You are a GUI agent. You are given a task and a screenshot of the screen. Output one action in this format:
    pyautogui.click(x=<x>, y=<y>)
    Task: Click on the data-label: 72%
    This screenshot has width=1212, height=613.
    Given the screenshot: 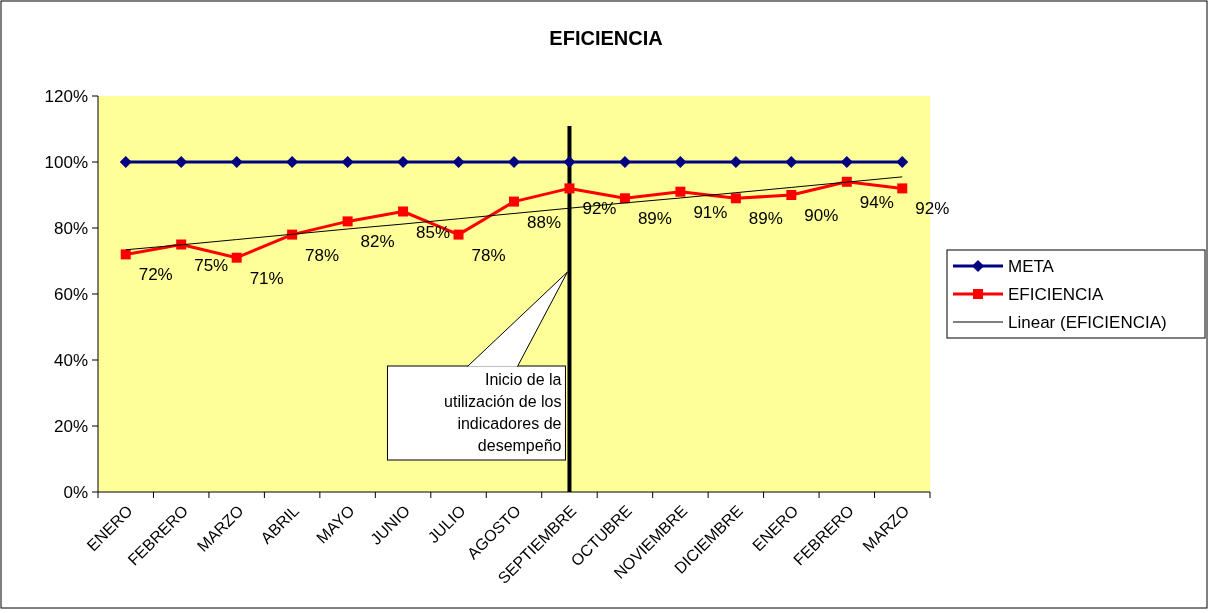 What is the action you would take?
    pyautogui.click(x=155, y=275)
    